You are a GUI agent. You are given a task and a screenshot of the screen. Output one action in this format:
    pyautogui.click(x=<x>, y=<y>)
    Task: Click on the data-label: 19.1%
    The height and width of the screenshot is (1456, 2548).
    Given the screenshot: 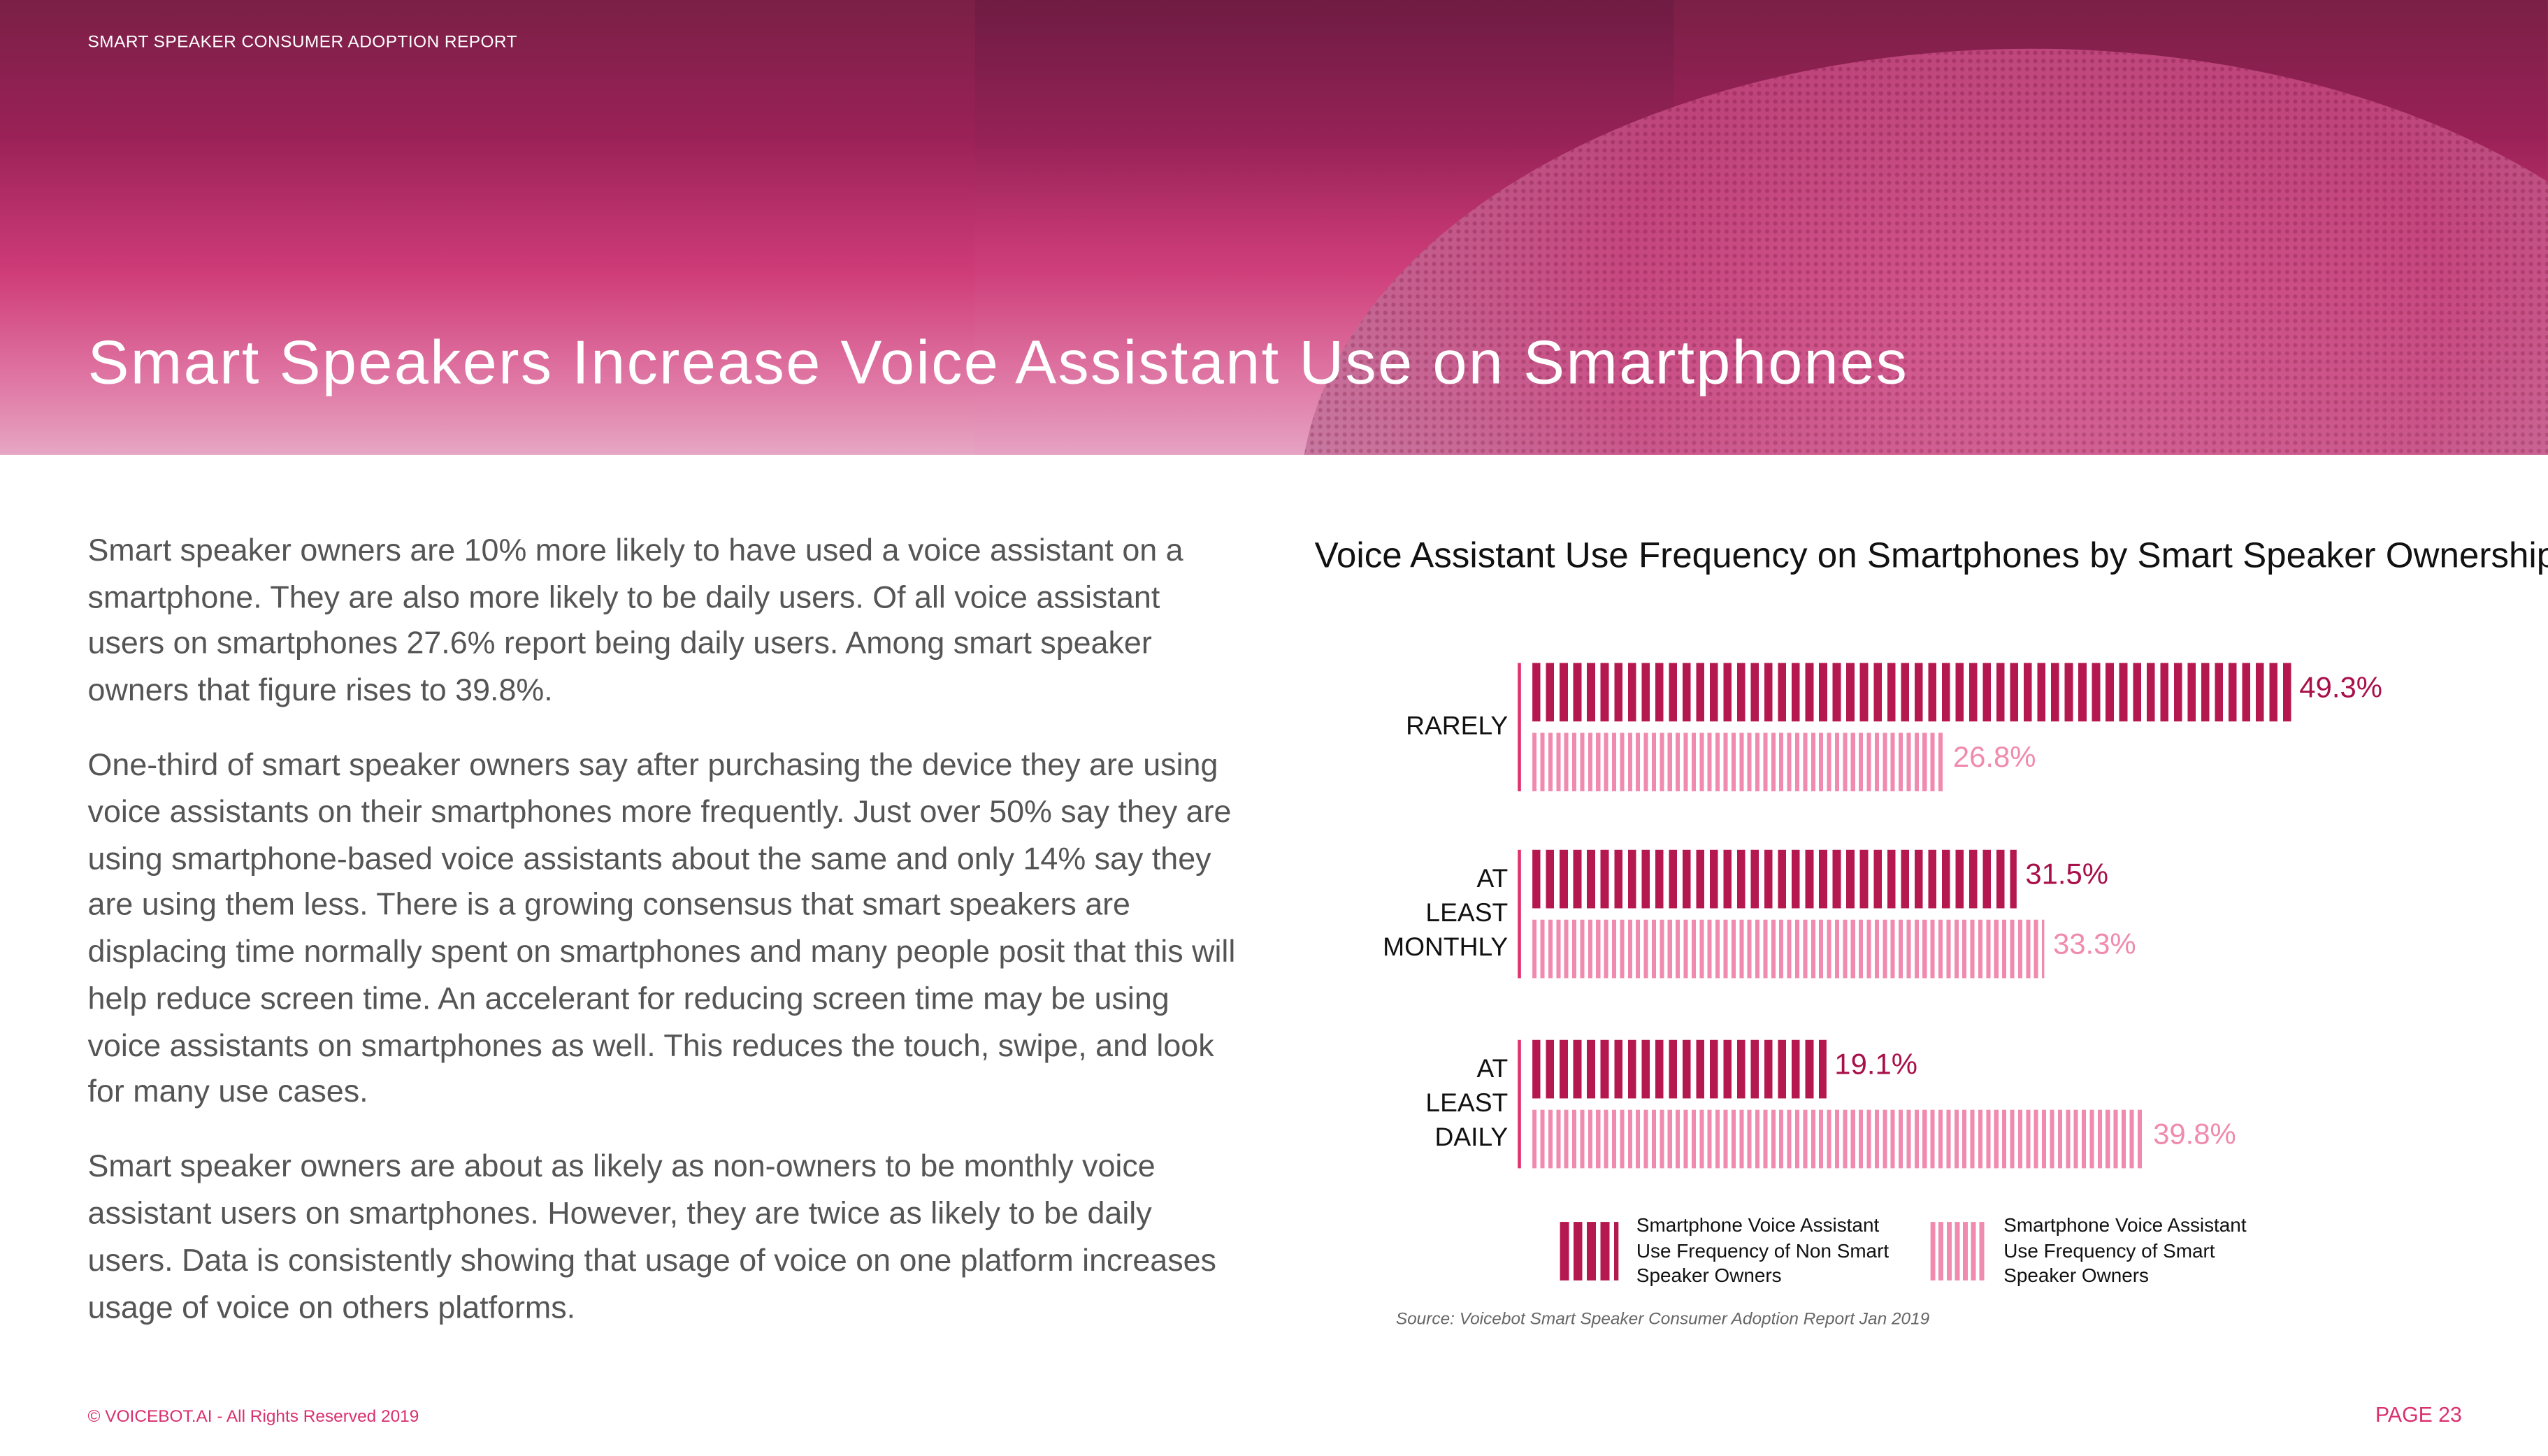 What is the action you would take?
    pyautogui.click(x=1875, y=1064)
    